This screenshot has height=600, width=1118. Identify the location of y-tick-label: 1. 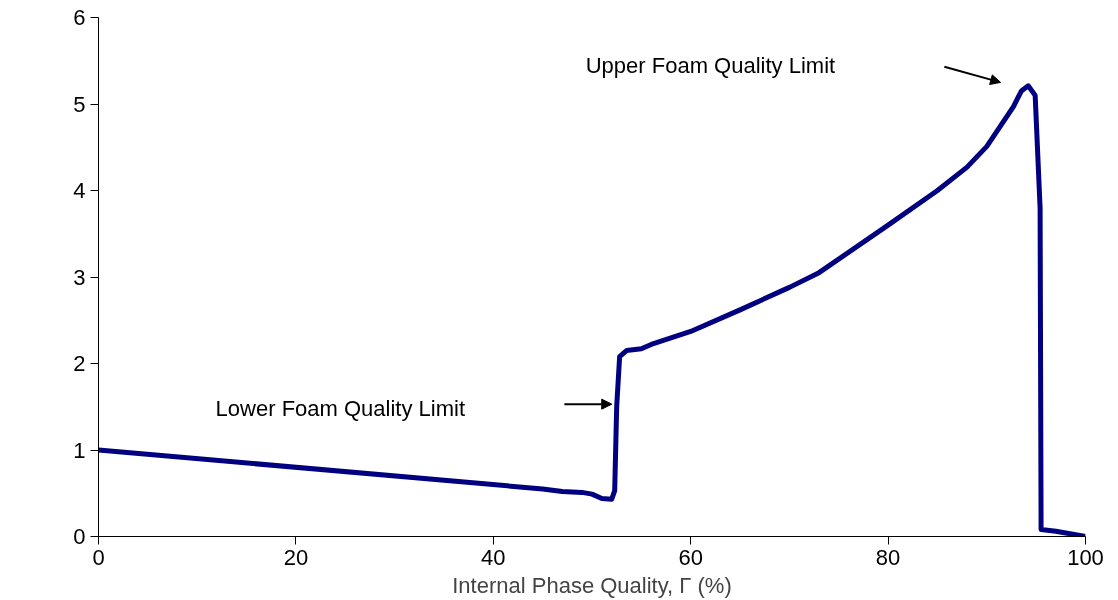
(79, 450).